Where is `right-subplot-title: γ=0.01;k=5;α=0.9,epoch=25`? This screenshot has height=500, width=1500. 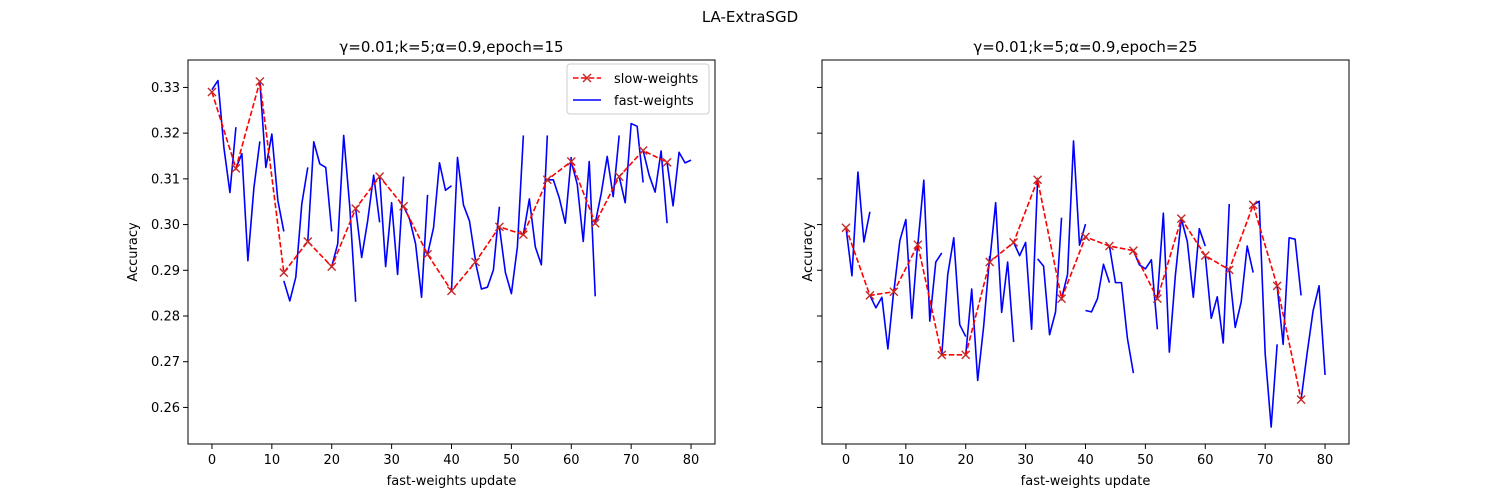
right-subplot-title: γ=0.01;k=5;α=0.9,epoch=25 is located at coordinates (1085, 47).